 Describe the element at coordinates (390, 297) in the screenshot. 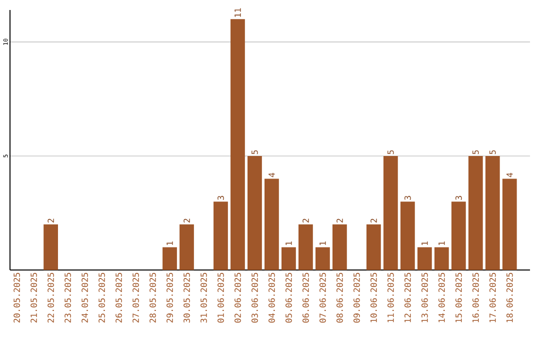

I see `x-tick-label: 11.06.2025` at that location.